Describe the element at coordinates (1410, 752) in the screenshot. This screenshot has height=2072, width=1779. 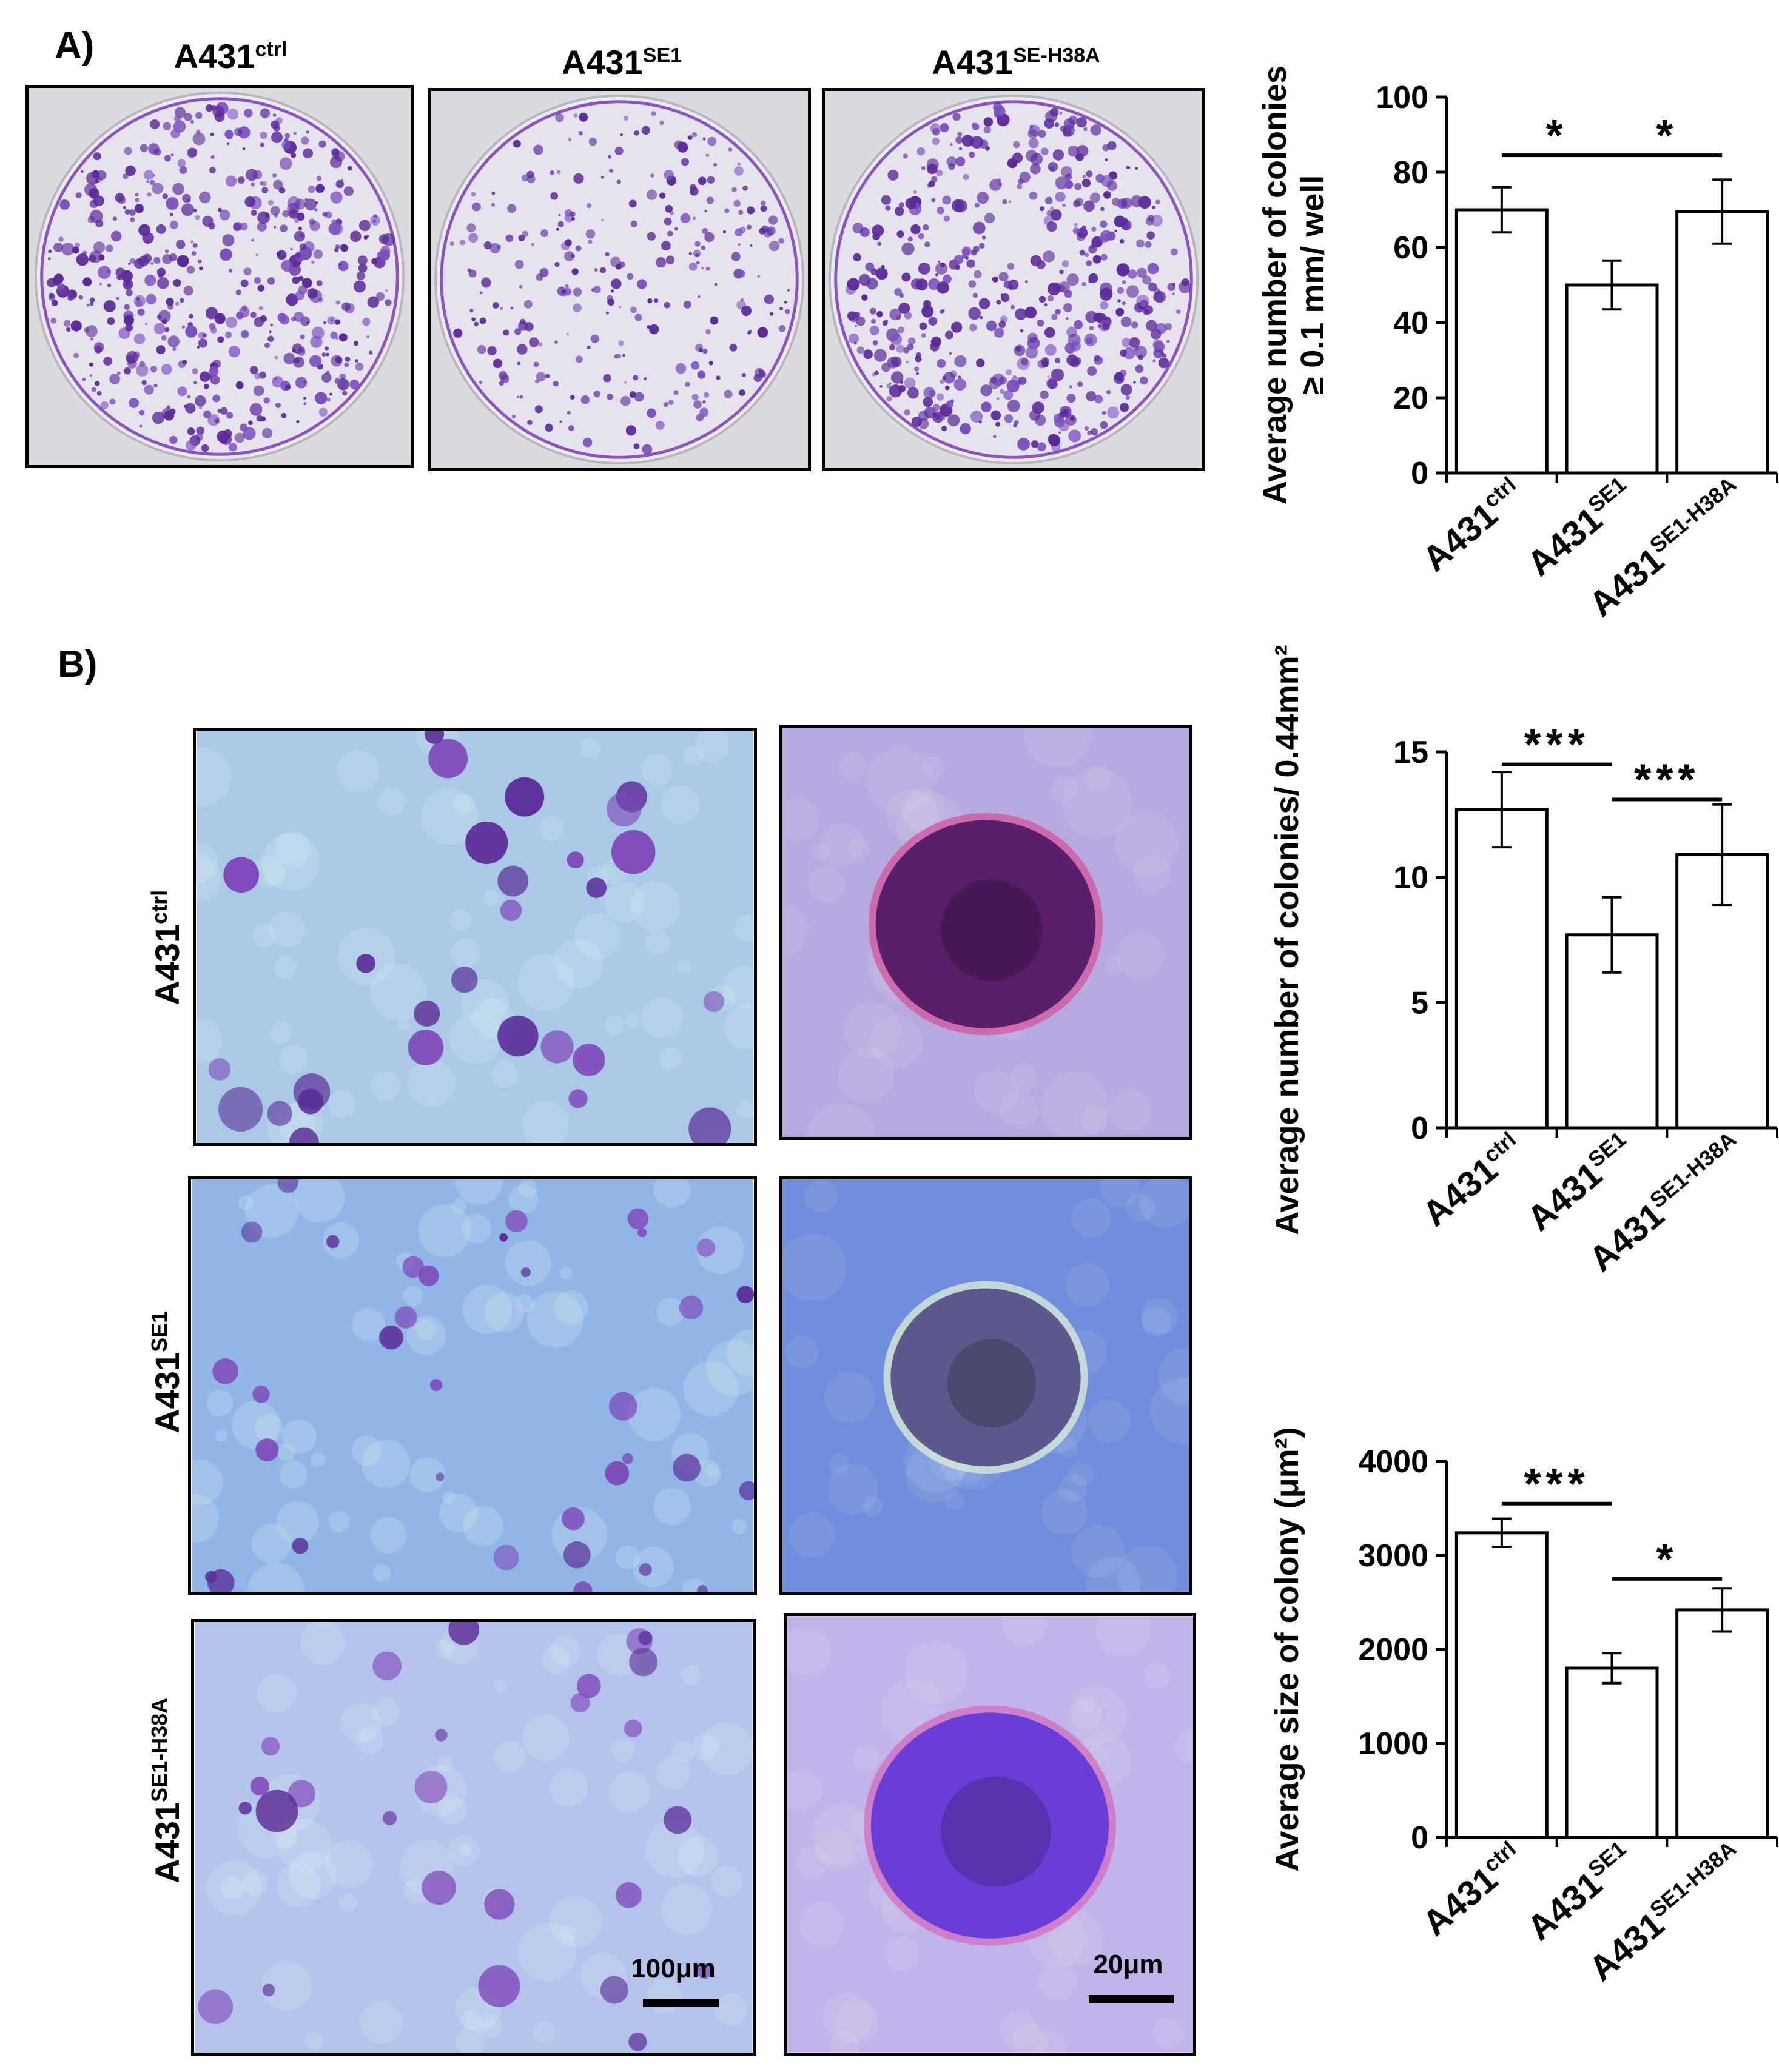
I see `y-tick-label: 15` at that location.